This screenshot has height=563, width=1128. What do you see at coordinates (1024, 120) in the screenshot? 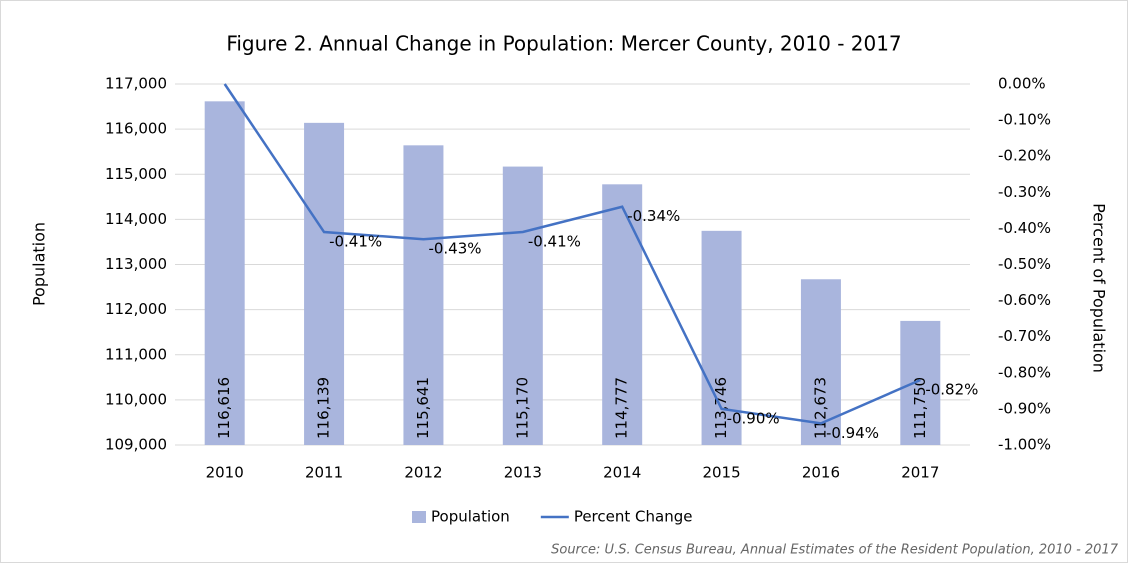
I see `y2-tick-label: -0.10%` at bounding box center [1024, 120].